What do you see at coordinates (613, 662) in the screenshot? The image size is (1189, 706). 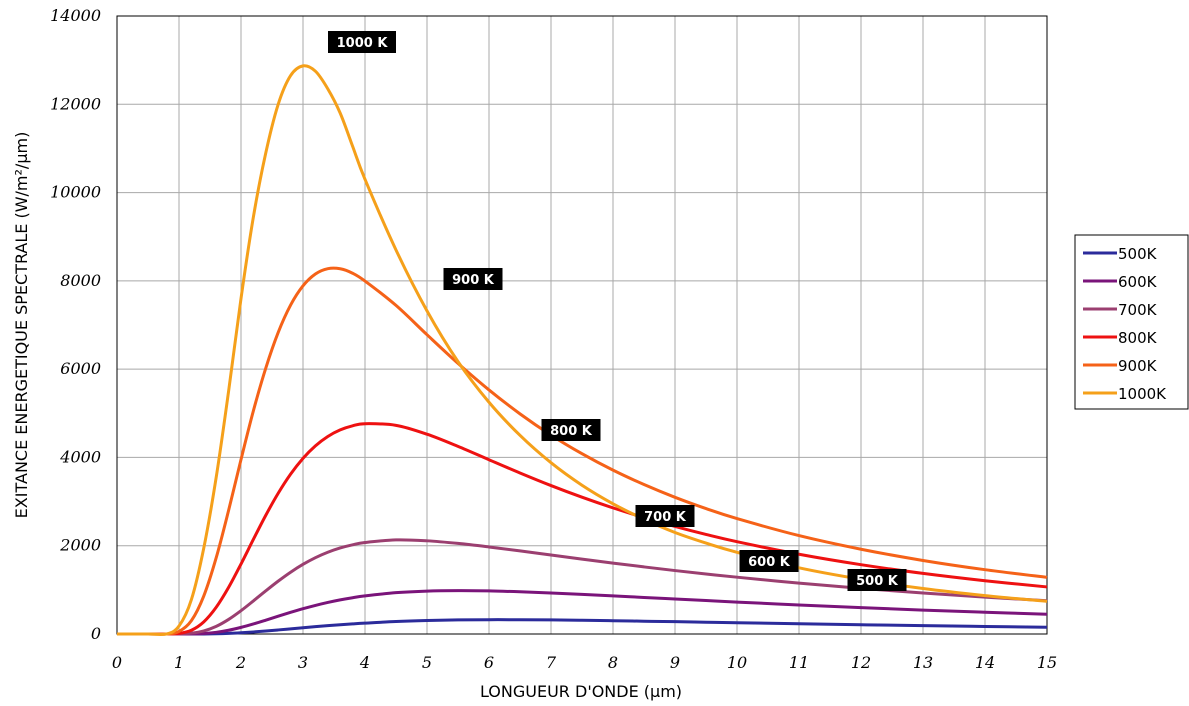 I see `x-tick-label: 8` at bounding box center [613, 662].